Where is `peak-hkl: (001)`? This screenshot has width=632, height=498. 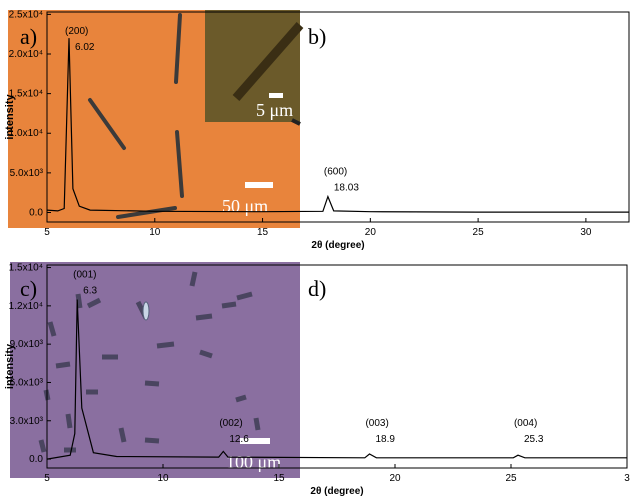
peak-hkl: (001) is located at coordinates (84, 274).